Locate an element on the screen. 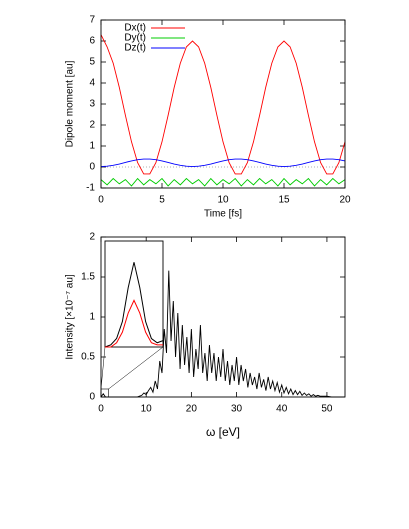 Image resolution: width=409 pixels, height=529 pixels. y-tick-label: 6 is located at coordinates (92, 41).